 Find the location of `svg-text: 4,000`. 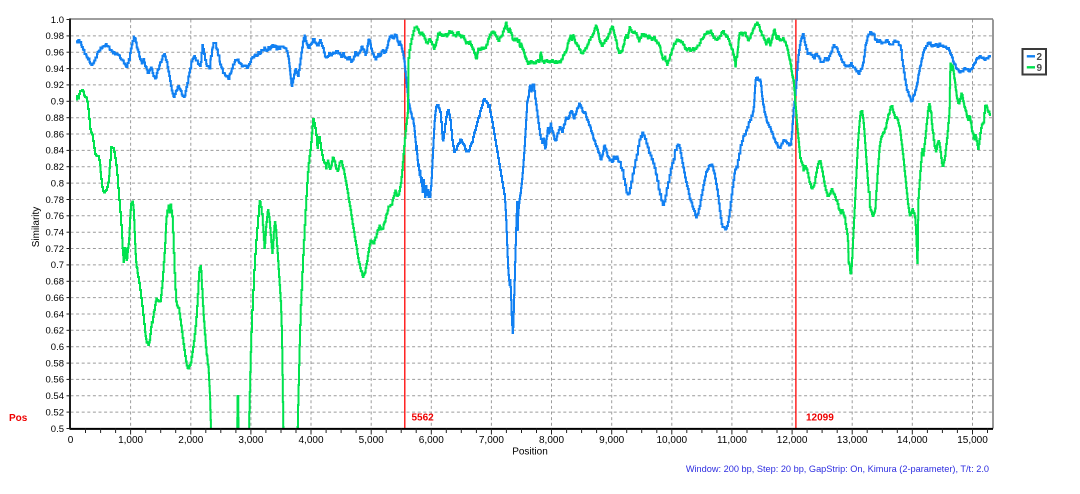

svg-text: 4,000 is located at coordinates (310, 440).